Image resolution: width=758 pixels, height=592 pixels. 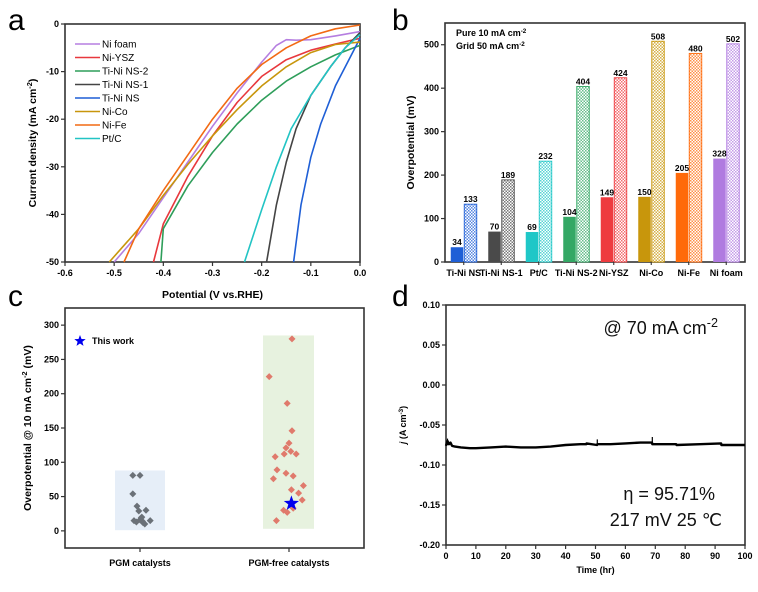 What do you see at coordinates (51, 462) in the screenshot?
I see `y-tick-label-c: 100` at bounding box center [51, 462].